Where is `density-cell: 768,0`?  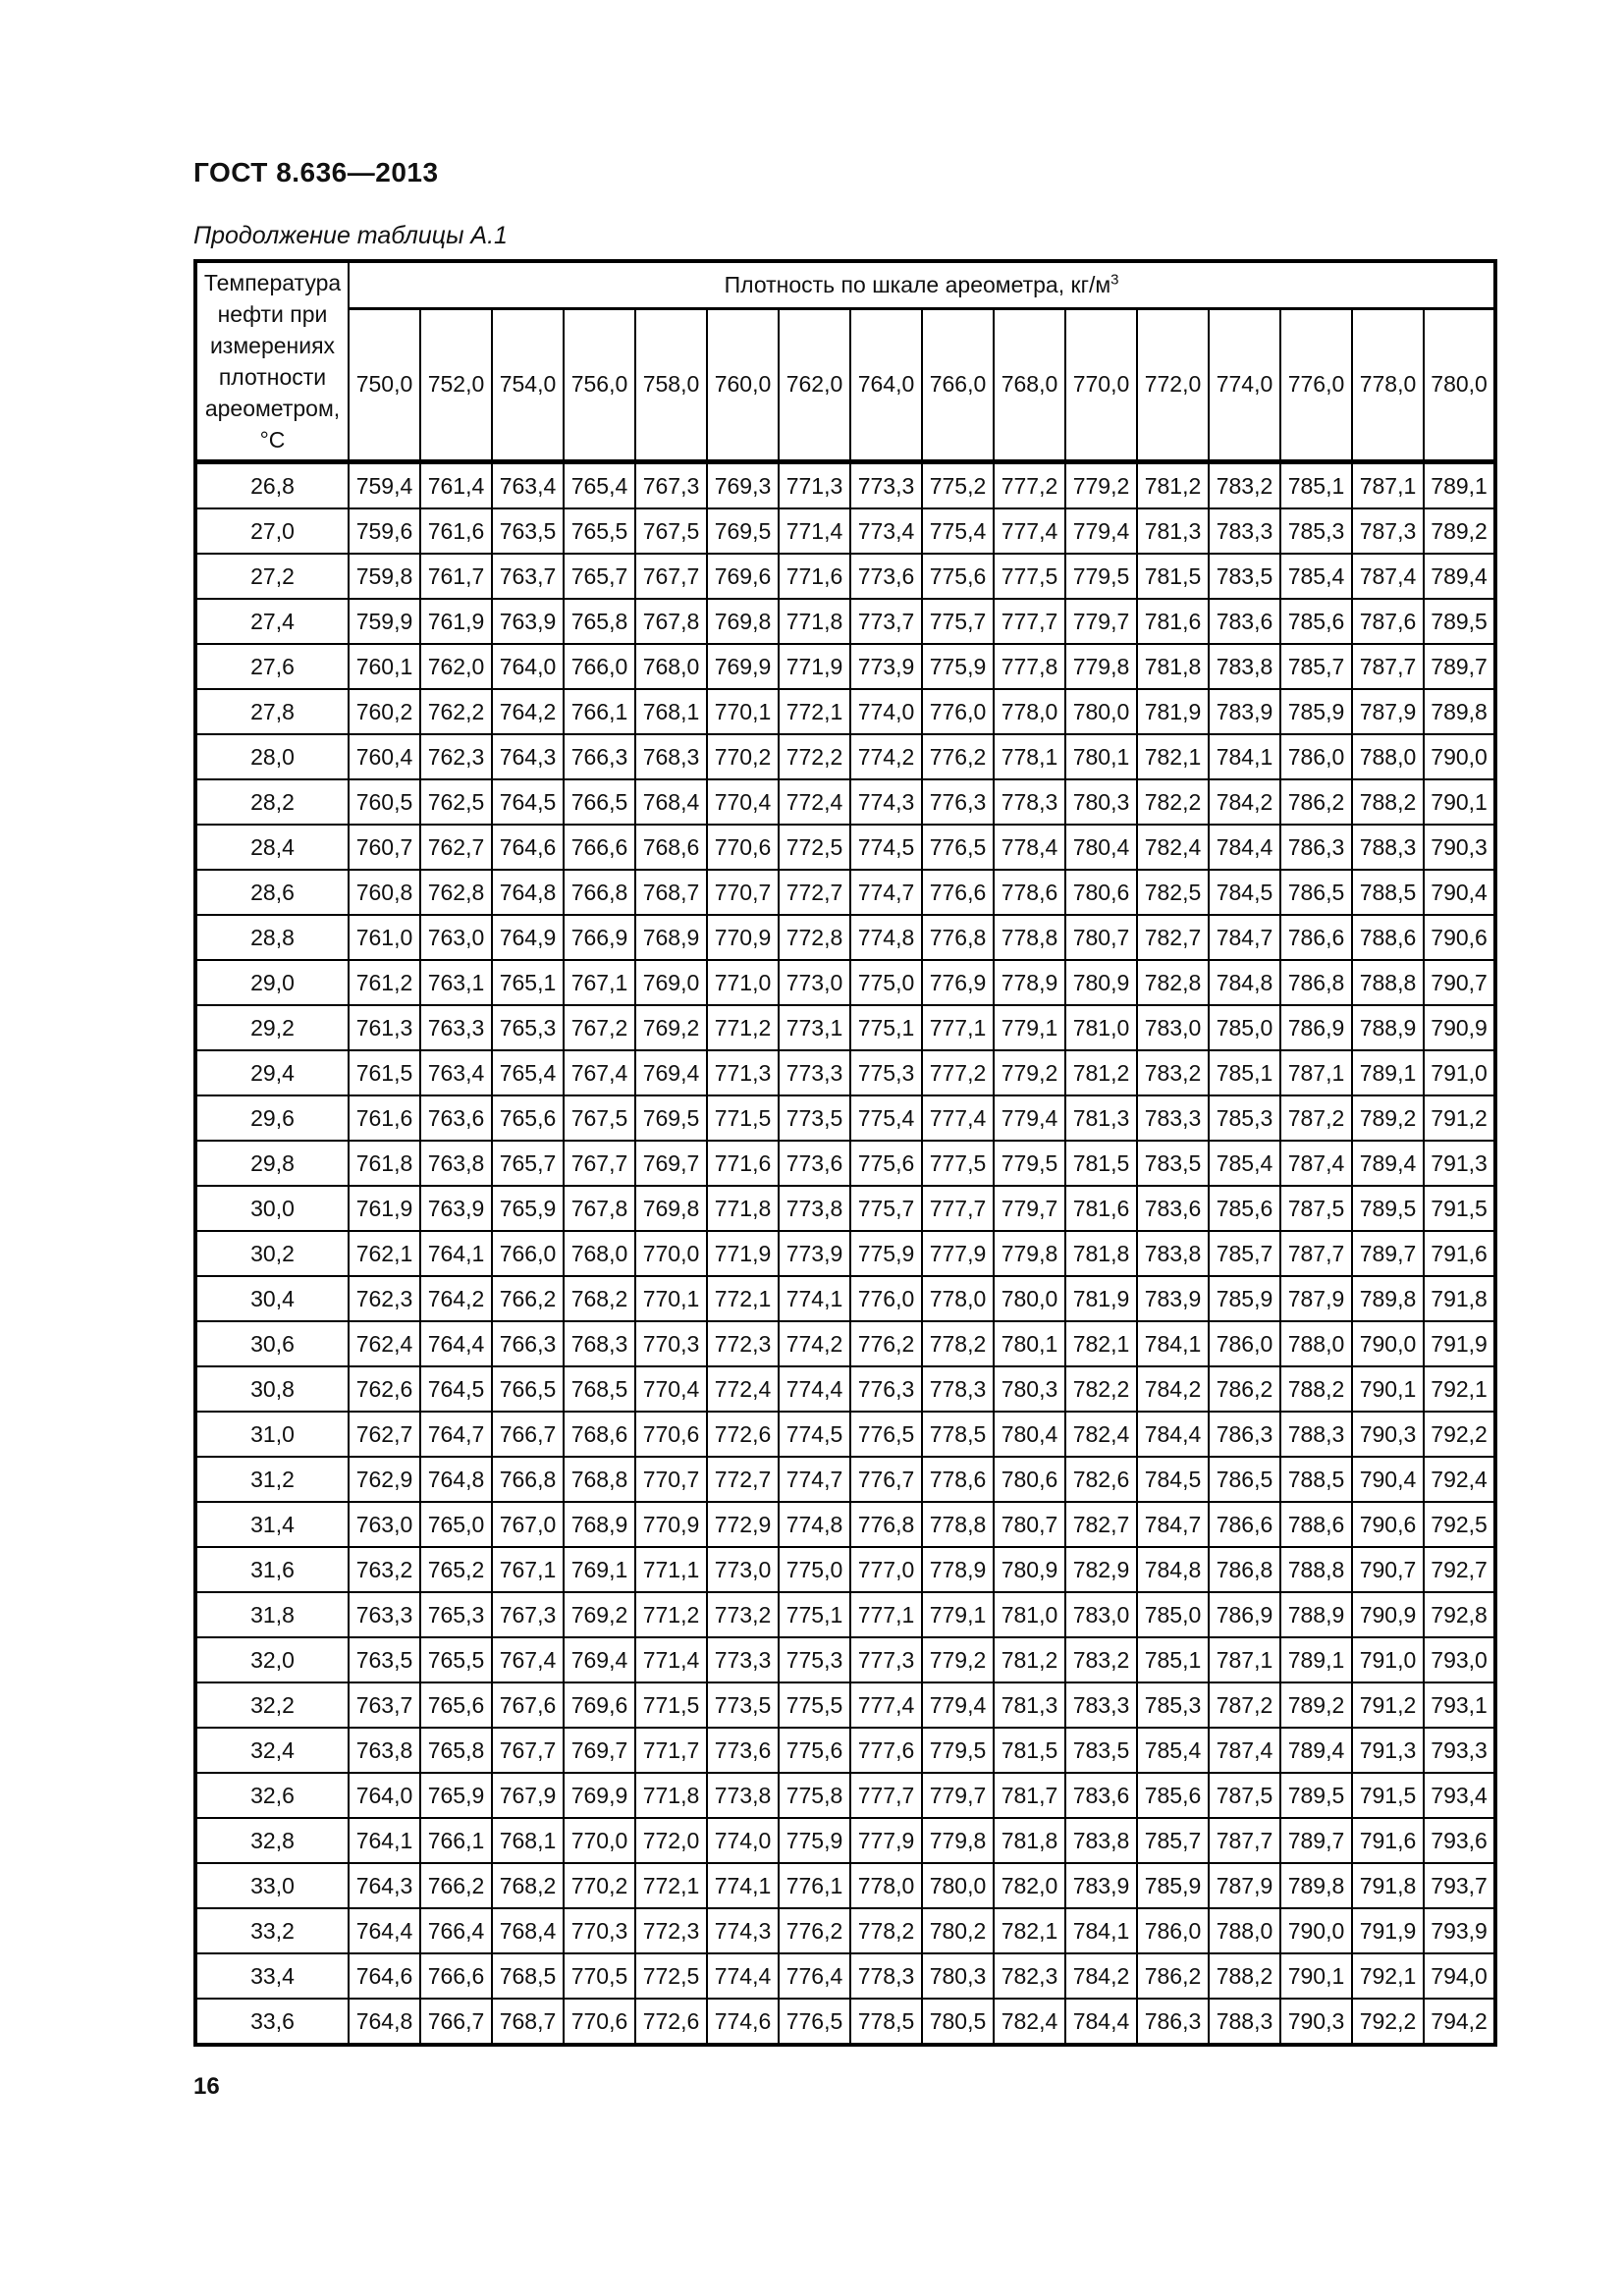
density-cell: 768,0 is located at coordinates (599, 1253).